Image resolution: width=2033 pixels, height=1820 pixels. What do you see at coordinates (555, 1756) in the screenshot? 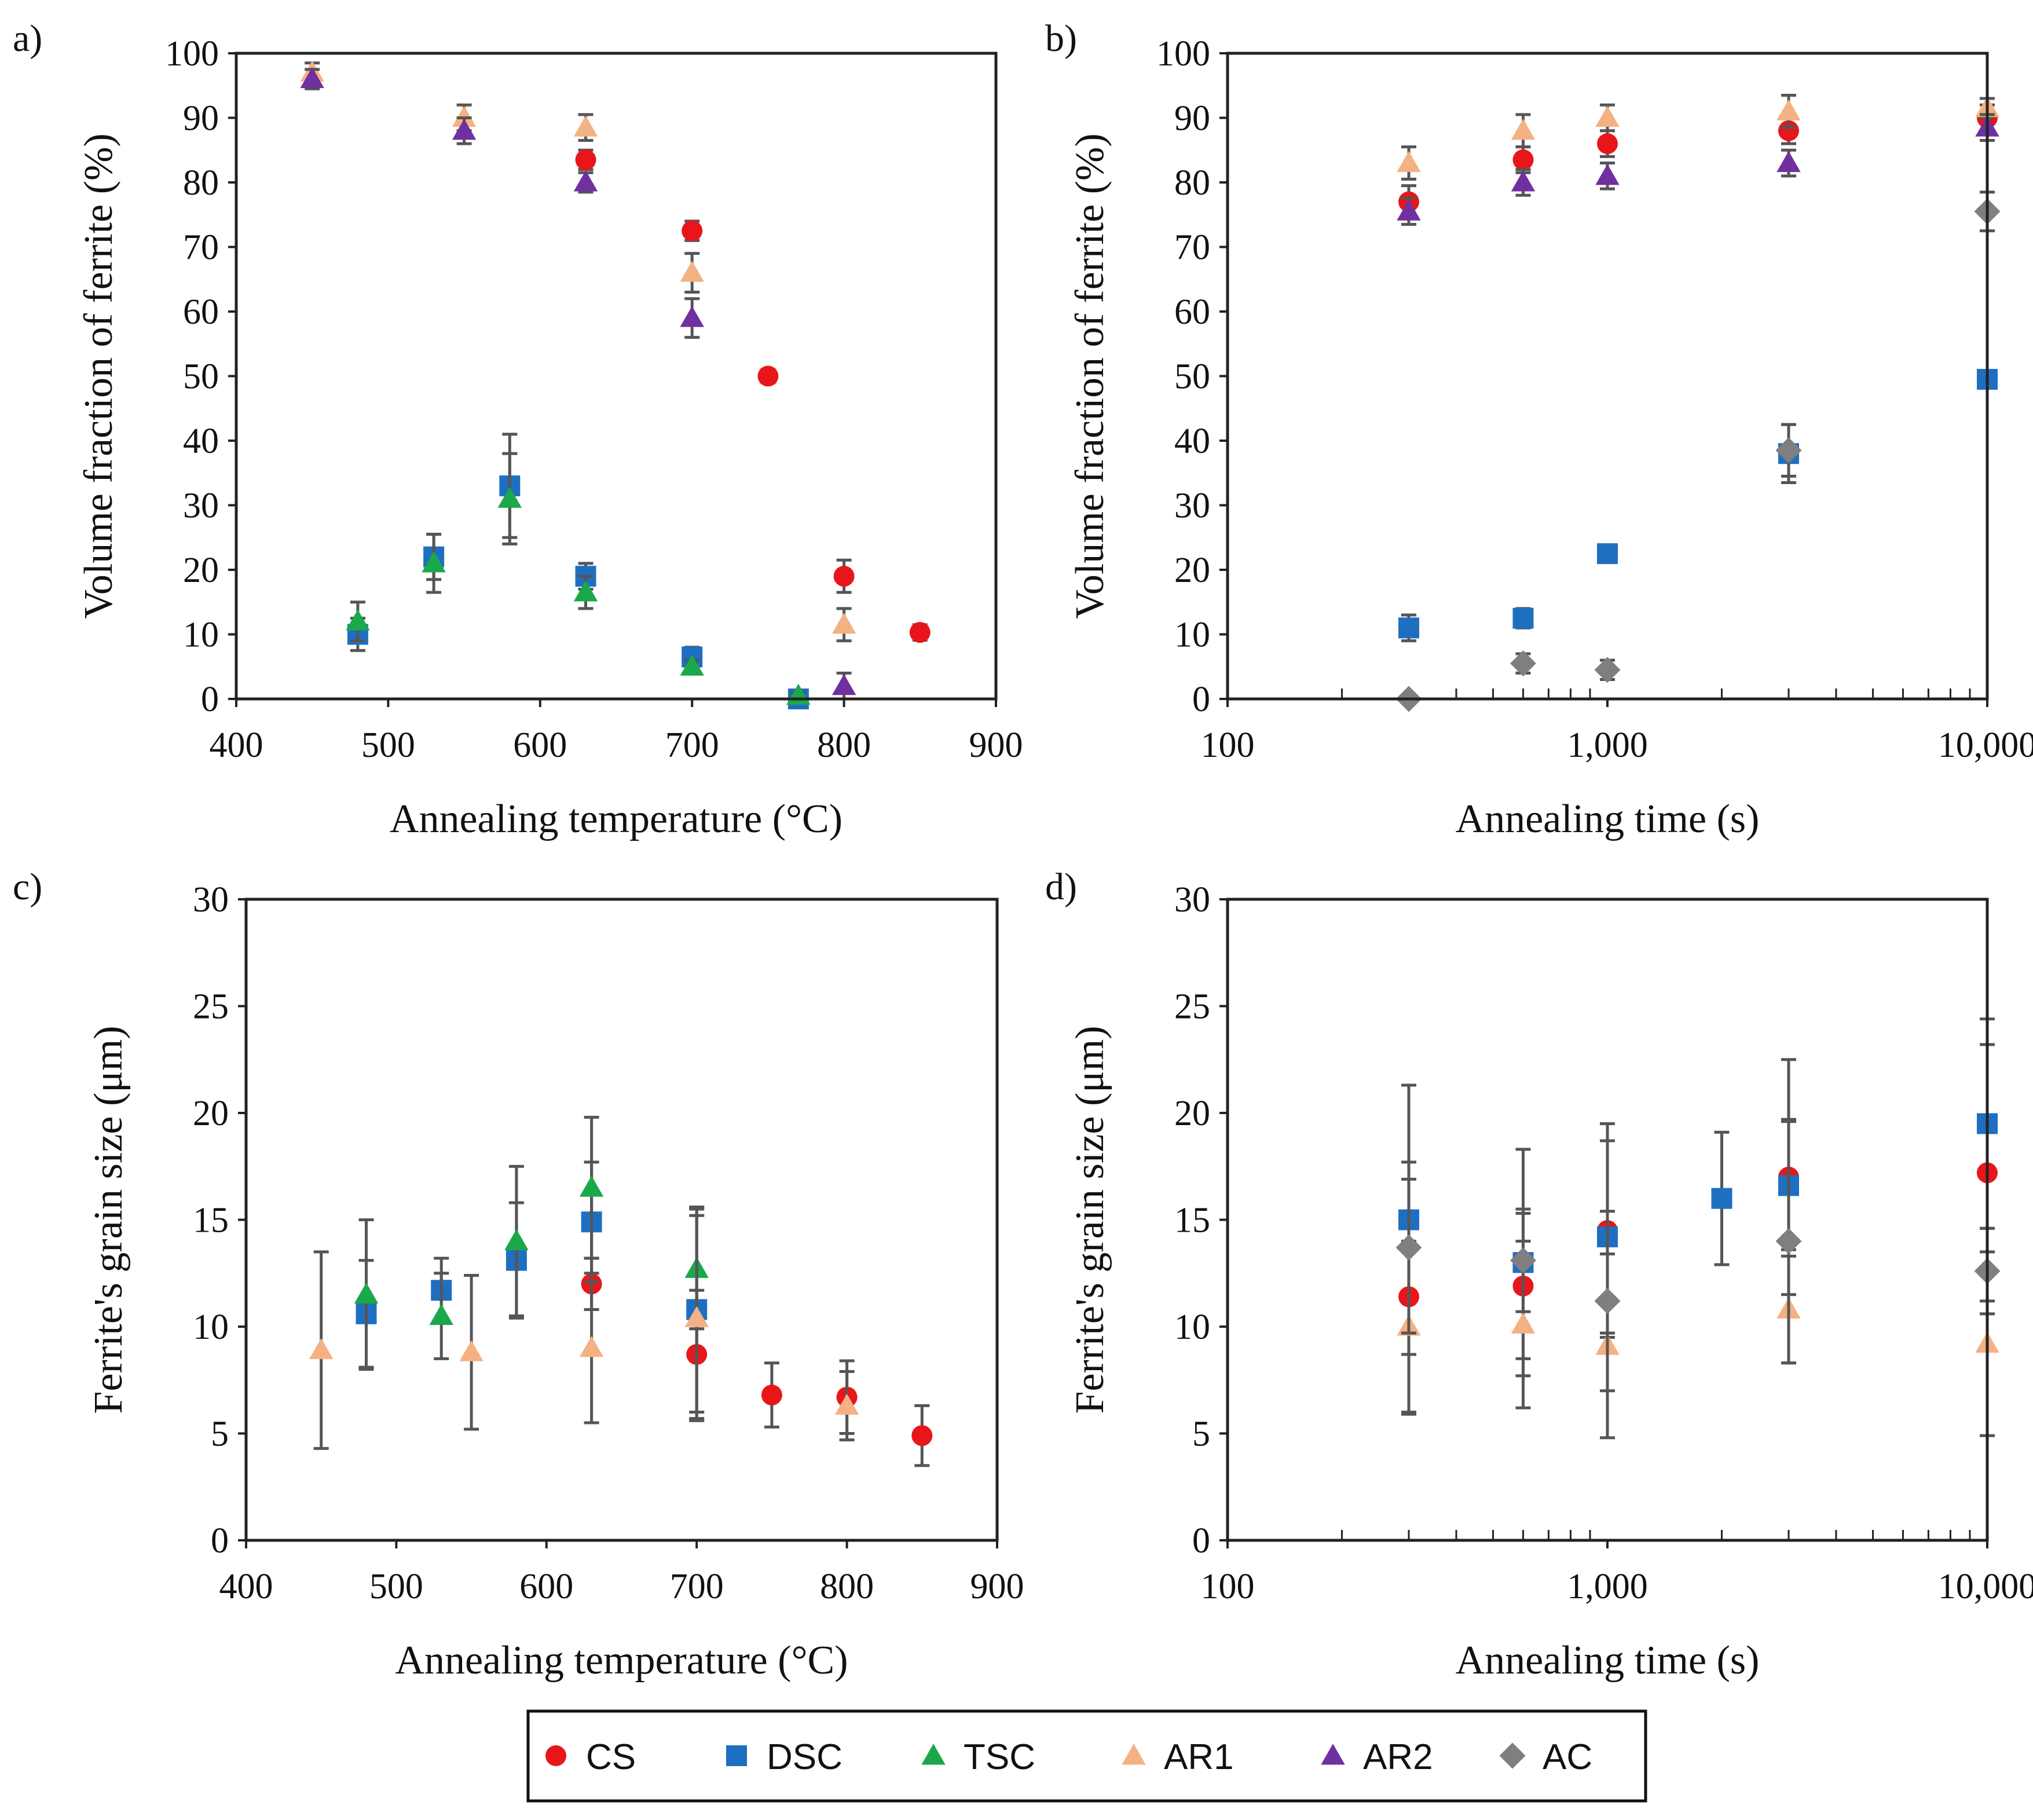
I see `legend-marker-cs` at bounding box center [555, 1756].